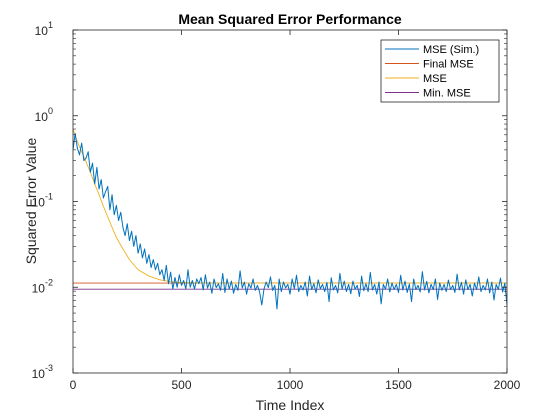 The width and height of the screenshot is (560, 420). I want to click on y-tick-exponent: -2, so click(49, 282).